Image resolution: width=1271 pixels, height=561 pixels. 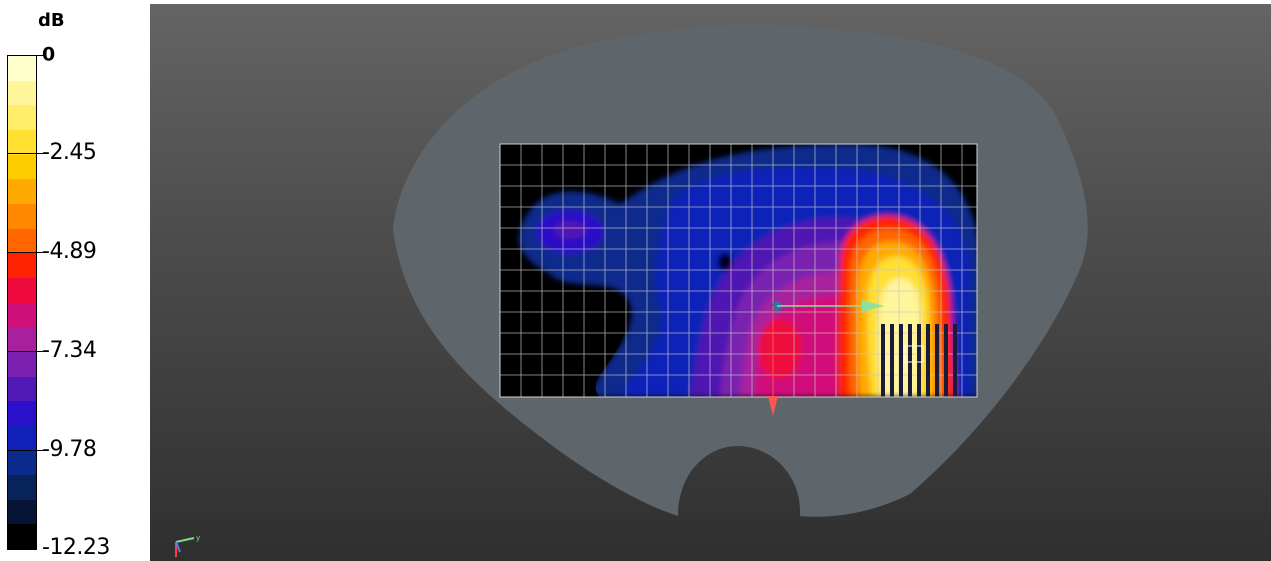 I want to click on colorbar-legend: dB 0 -2.45 -4.89 -7.34 -9.78 -12.23, so click(x=75, y=280).